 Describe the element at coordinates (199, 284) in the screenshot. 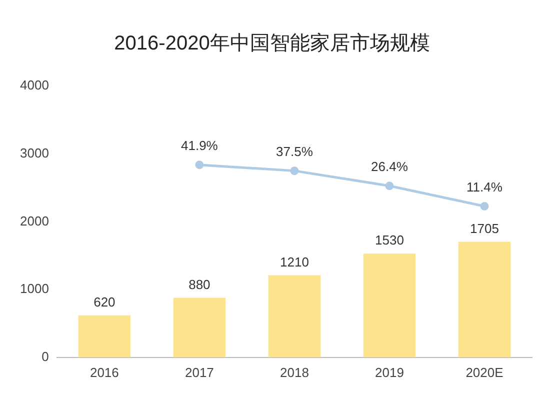

I see `data-label: 880` at that location.